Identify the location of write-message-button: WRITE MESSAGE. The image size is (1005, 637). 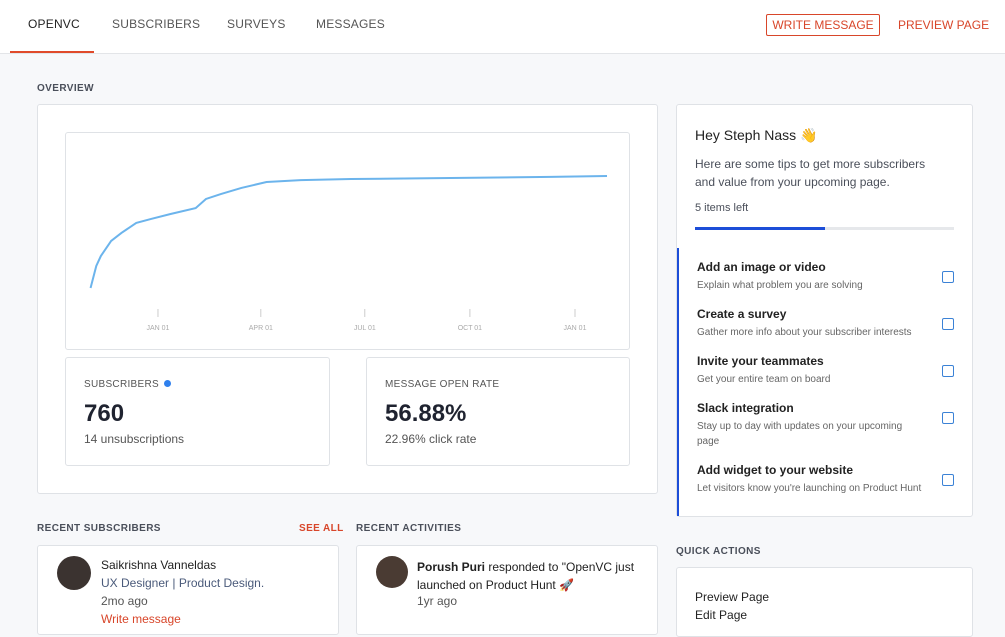
(823, 25).